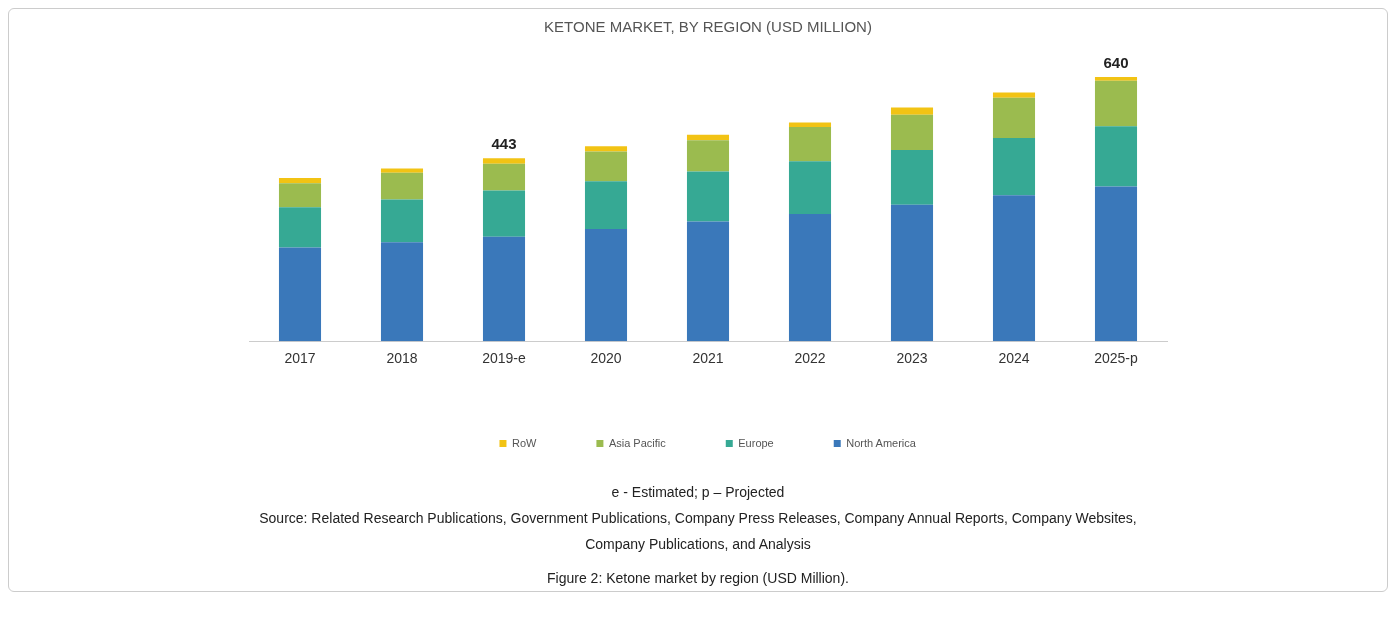 The image size is (1398, 619). Describe the element at coordinates (300, 358) in the screenshot. I see `x-tick-label: 2017` at that location.